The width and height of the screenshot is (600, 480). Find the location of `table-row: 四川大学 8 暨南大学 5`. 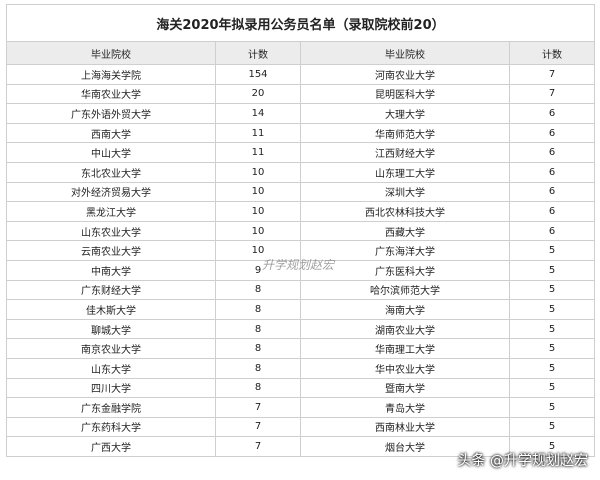

table-row: 四川大学 8 暨南大学 5 is located at coordinates (301, 388).